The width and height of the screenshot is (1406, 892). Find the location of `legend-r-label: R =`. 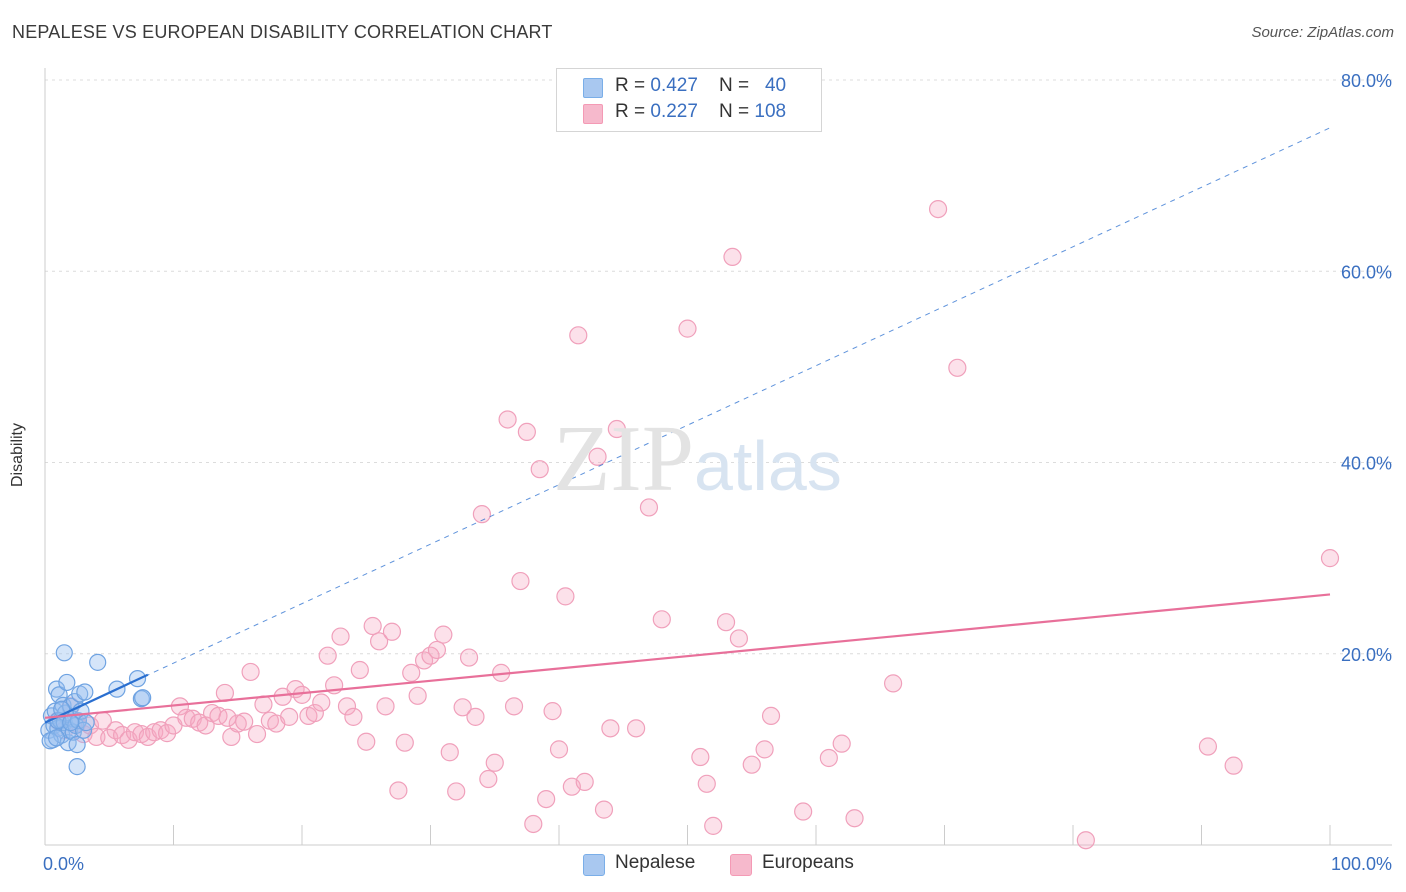

legend-r-label: R = is located at coordinates (633, 85).